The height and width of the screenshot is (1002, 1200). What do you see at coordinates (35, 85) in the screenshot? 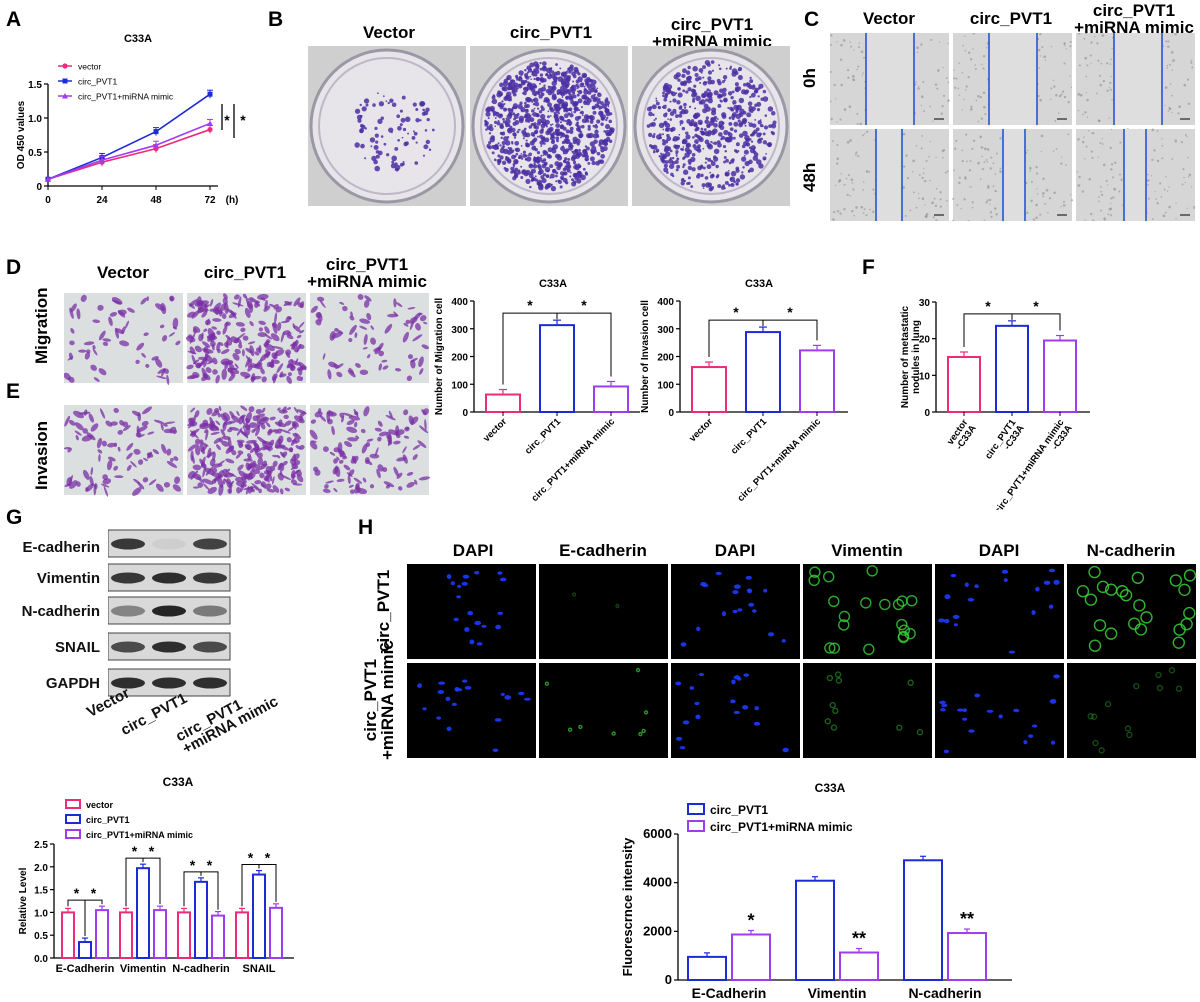
I see `y-tick-label: 1.5` at bounding box center [35, 85].